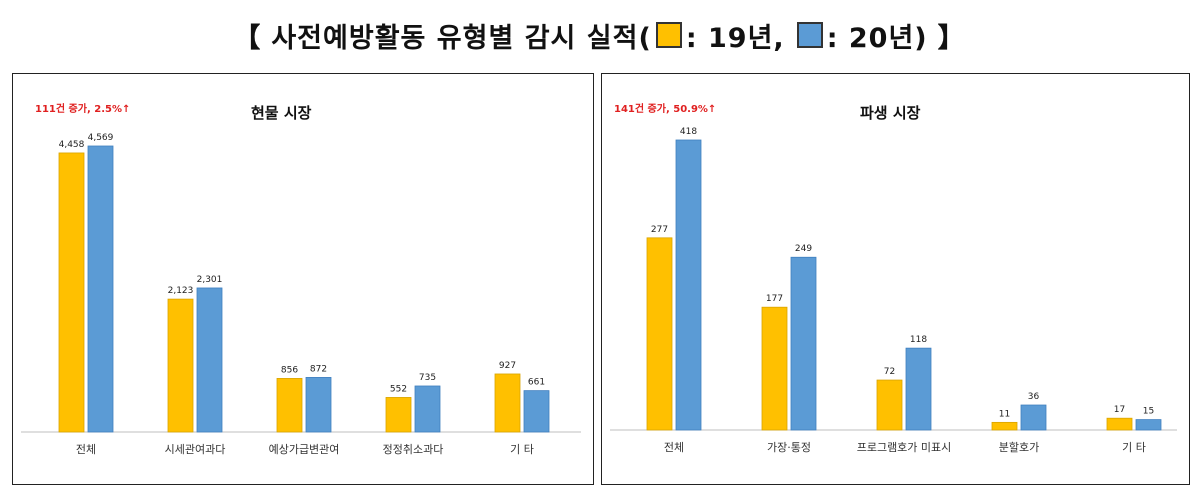 The width and height of the screenshot is (1199, 490). Describe the element at coordinates (195, 449) in the screenshot. I see `category-label: 시세관여과다` at that location.